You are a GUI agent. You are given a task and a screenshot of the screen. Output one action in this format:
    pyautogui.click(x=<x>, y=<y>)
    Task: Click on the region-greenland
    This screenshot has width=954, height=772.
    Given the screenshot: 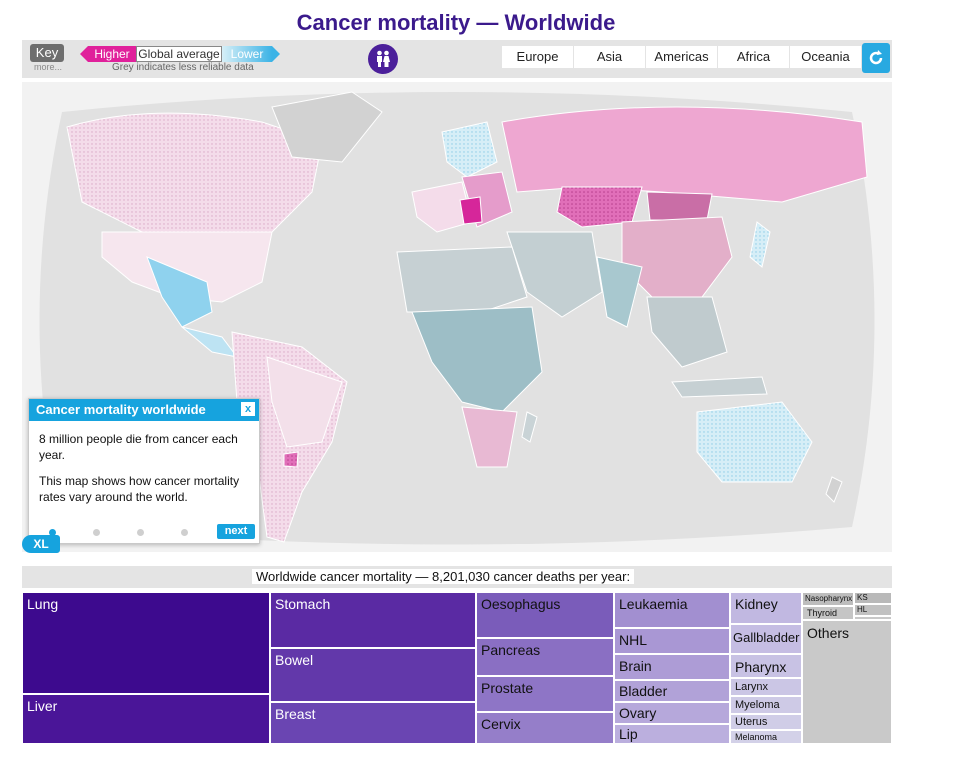 What is the action you would take?
    pyautogui.click(x=327, y=127)
    